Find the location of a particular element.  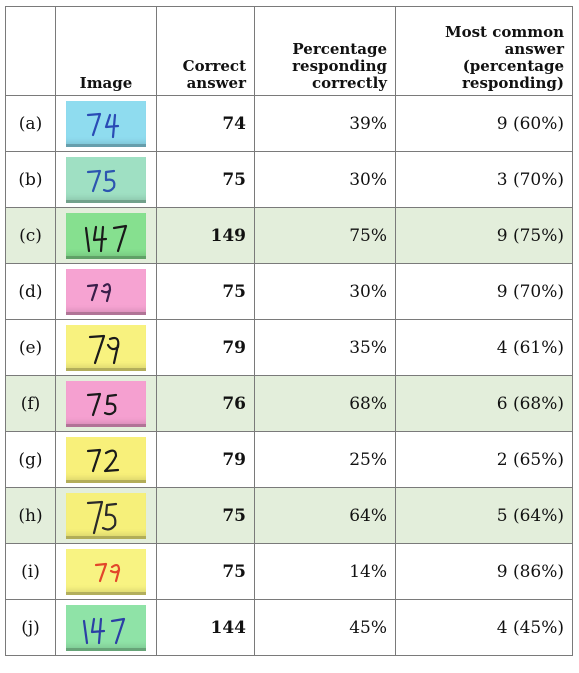

header-percentage-correct: Percentage responding correctly is located at coordinates (325, 51).